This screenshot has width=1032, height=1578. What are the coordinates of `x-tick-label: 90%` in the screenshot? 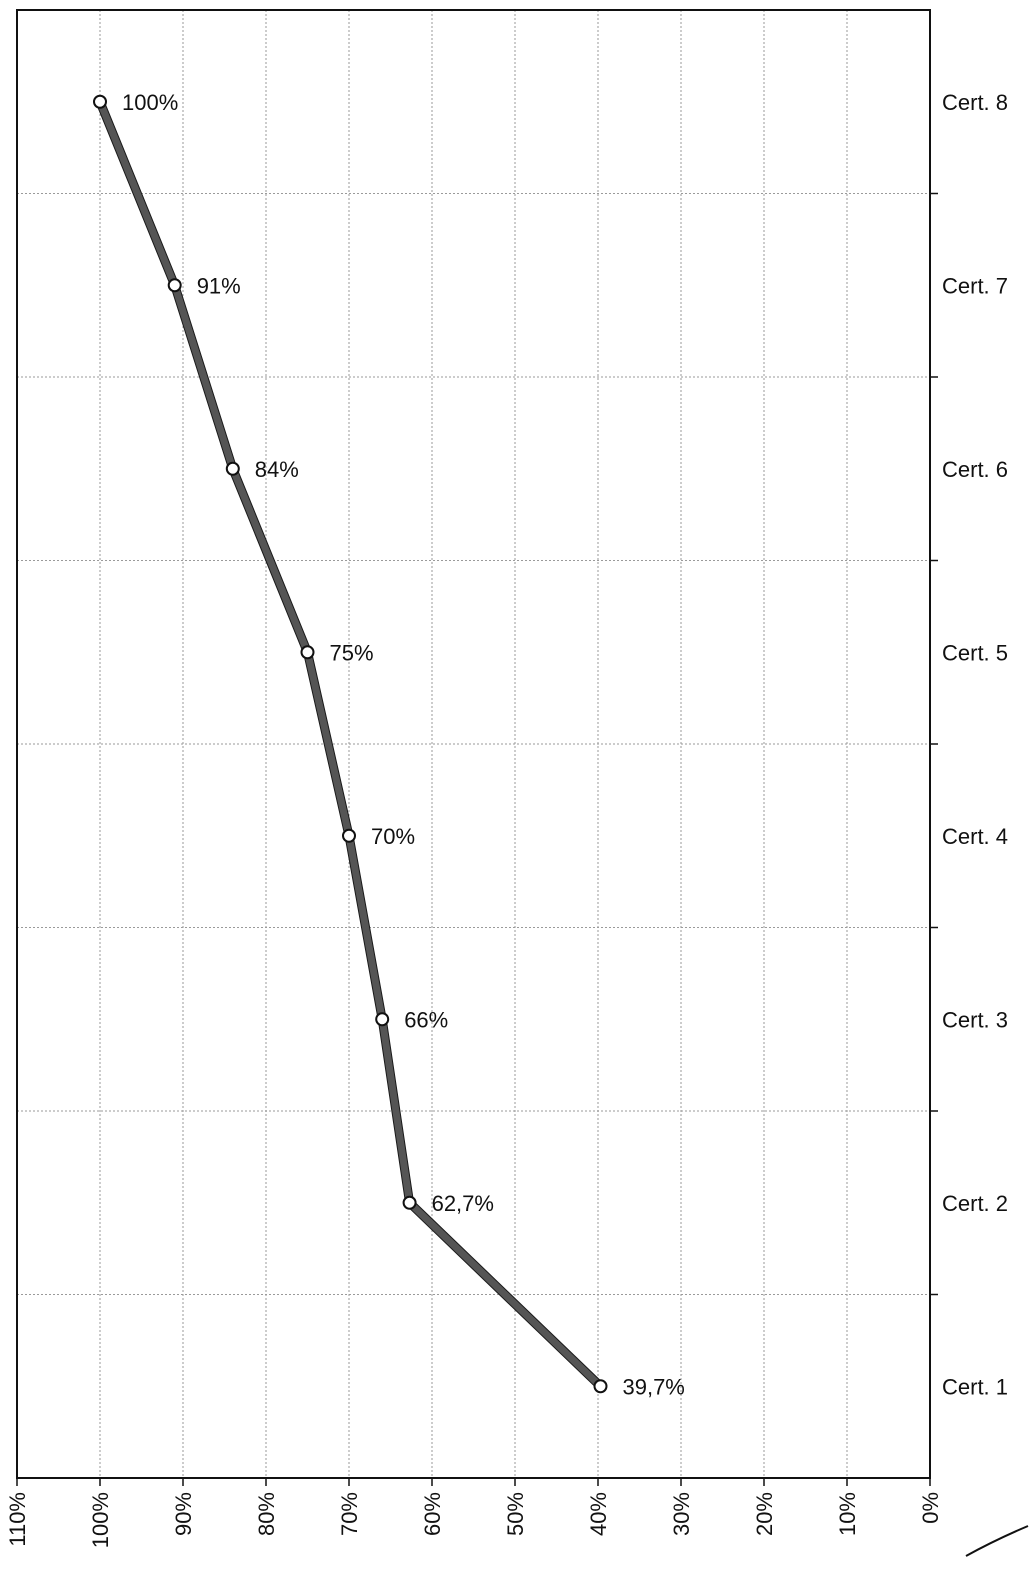 It's located at (183, 1514).